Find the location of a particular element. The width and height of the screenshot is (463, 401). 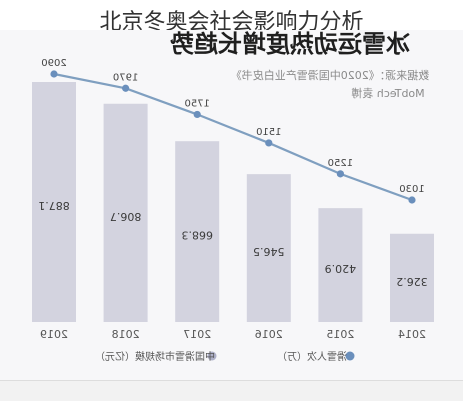

bar-value-label-2017: 668.3 is located at coordinates (197, 235).